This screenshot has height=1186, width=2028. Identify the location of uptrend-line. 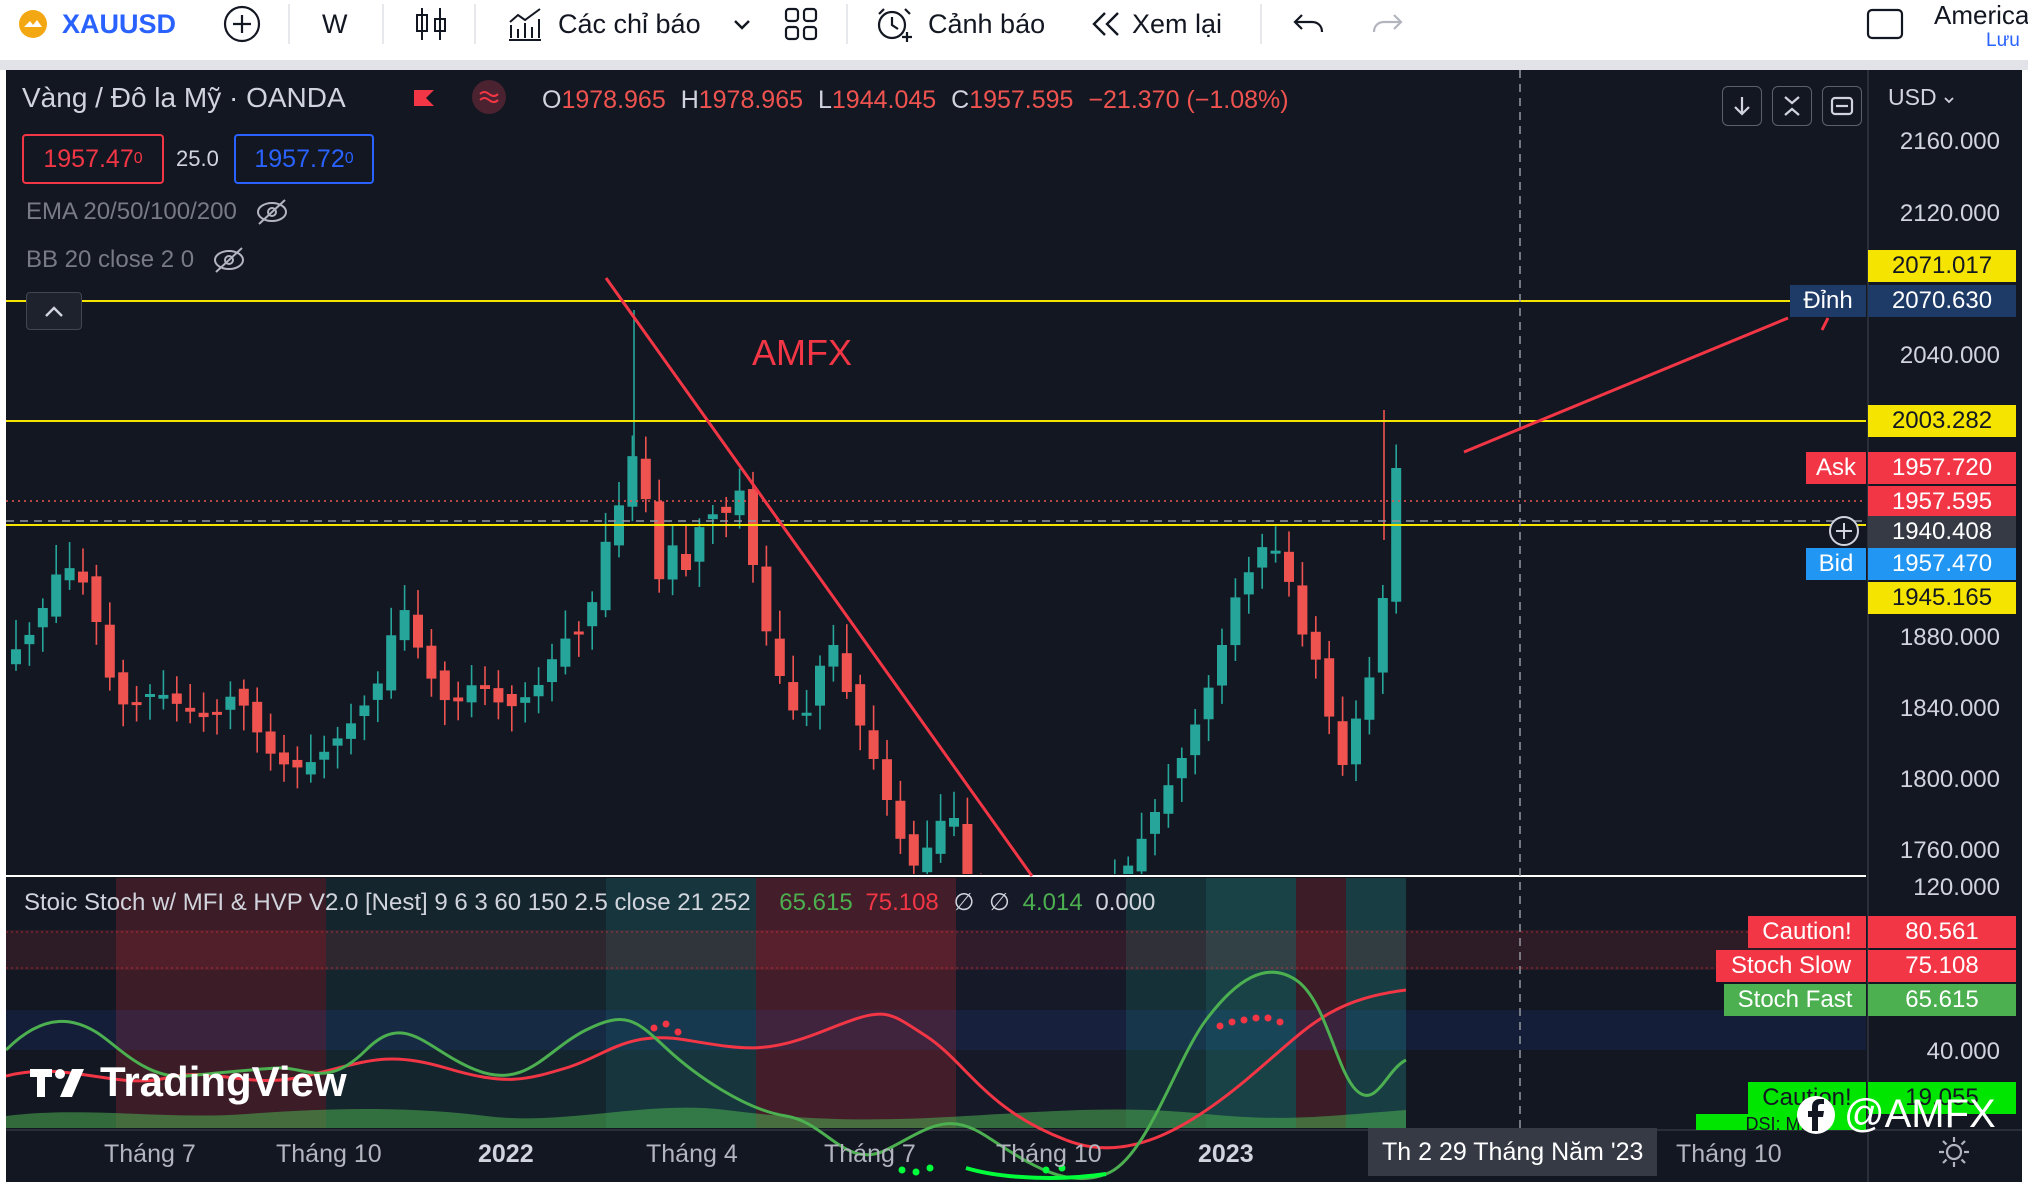
(1626, 385).